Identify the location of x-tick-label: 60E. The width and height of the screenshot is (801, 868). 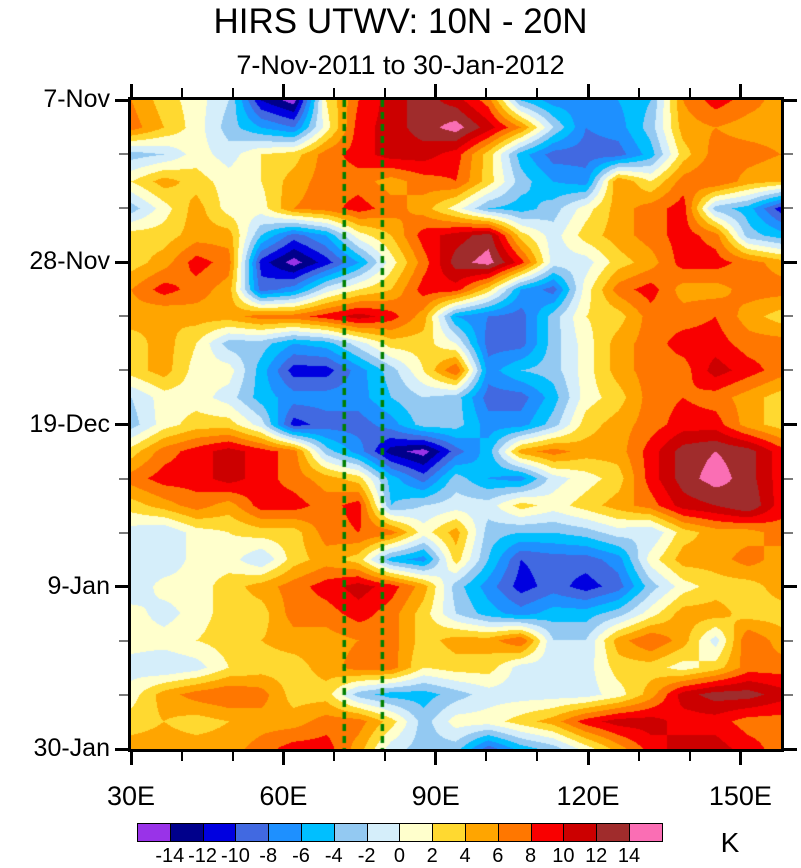
(283, 796).